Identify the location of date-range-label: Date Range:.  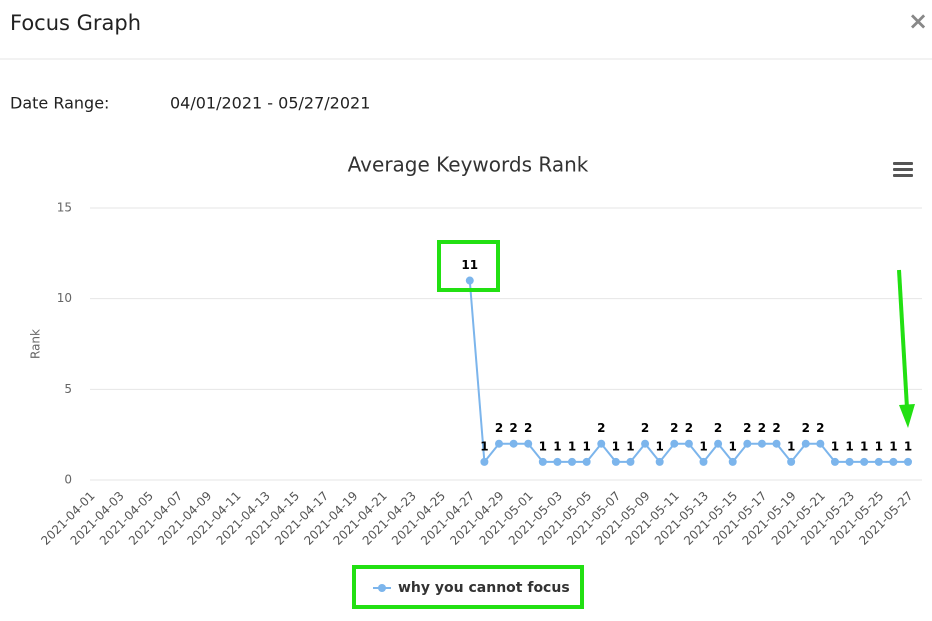
(59, 103).